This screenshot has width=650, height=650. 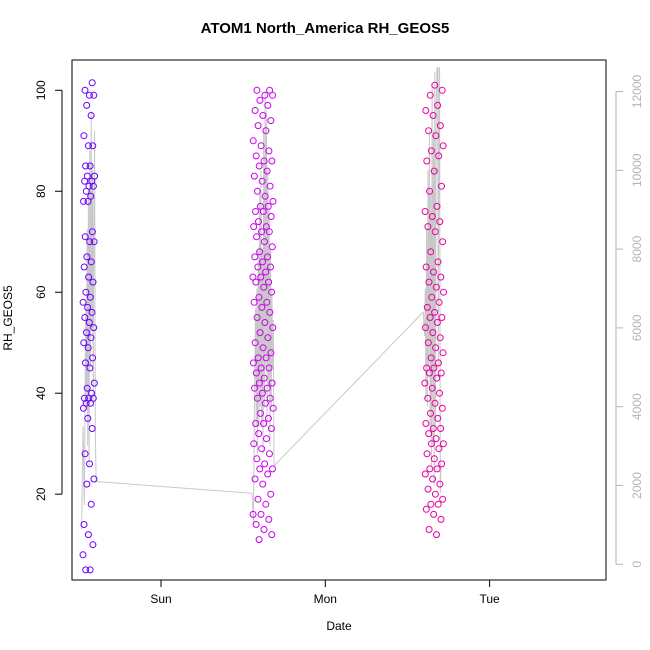 What do you see at coordinates (489, 599) in the screenshot?
I see `x-tick-label: Tue` at bounding box center [489, 599].